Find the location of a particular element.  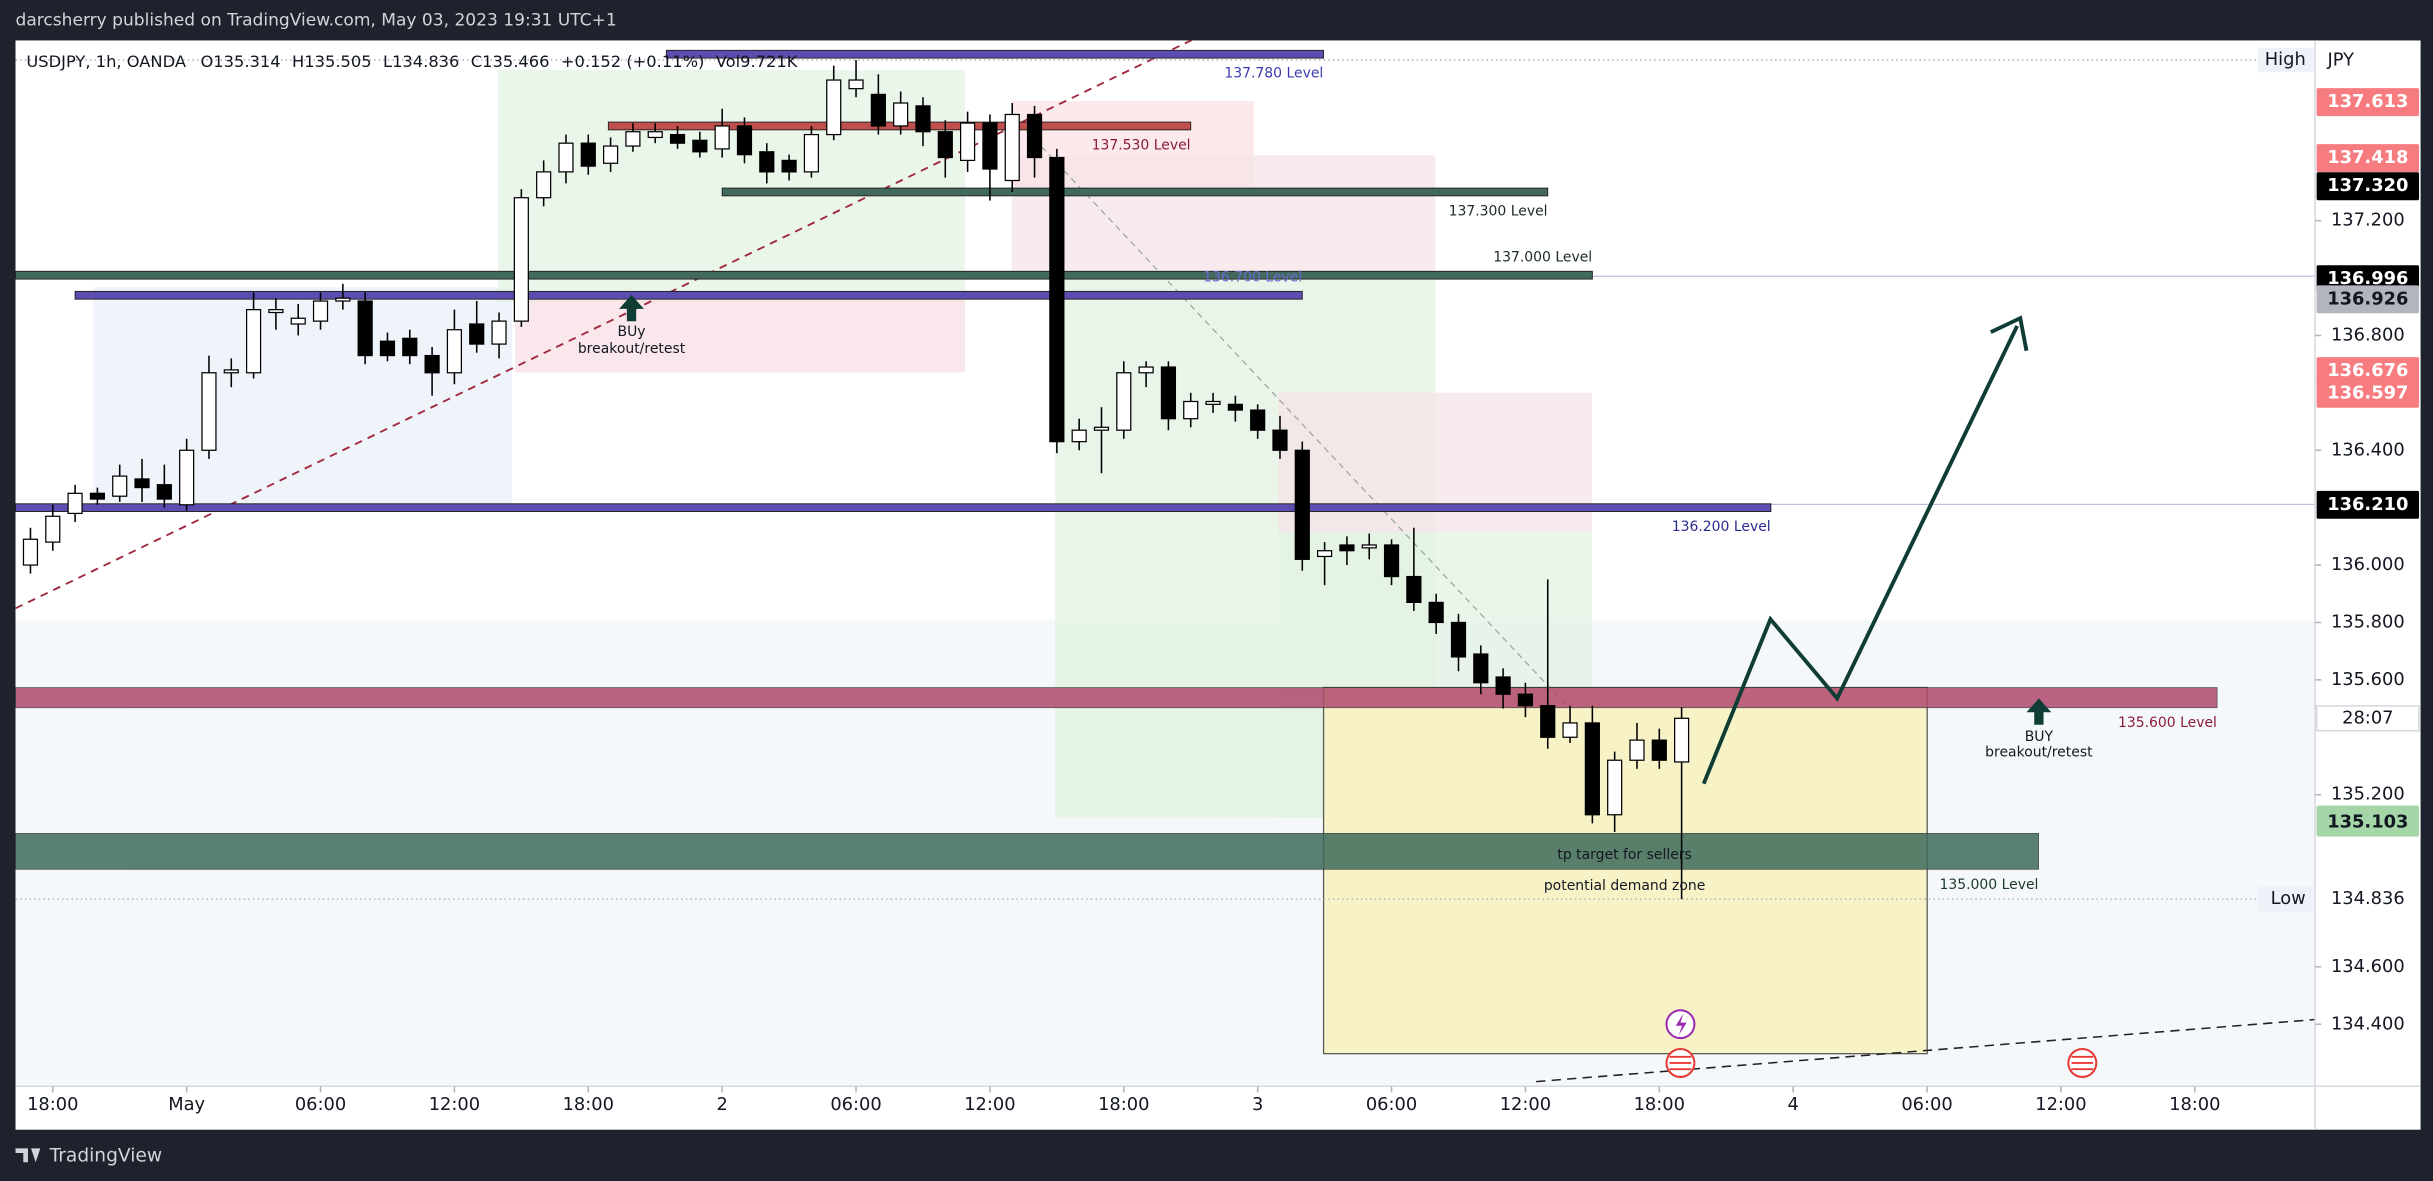

y-tick-label: 136.000 is located at coordinates (2368, 564).